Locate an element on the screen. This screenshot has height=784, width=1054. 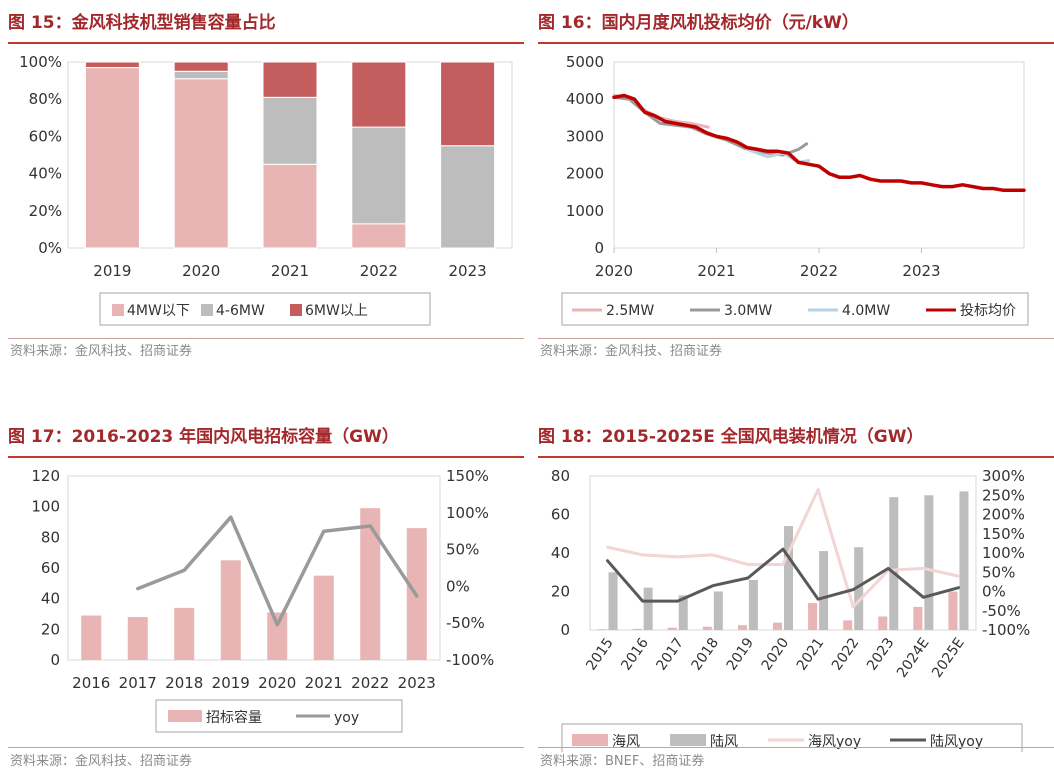
y-tick-label: 4000 is located at coordinates (585, 99).